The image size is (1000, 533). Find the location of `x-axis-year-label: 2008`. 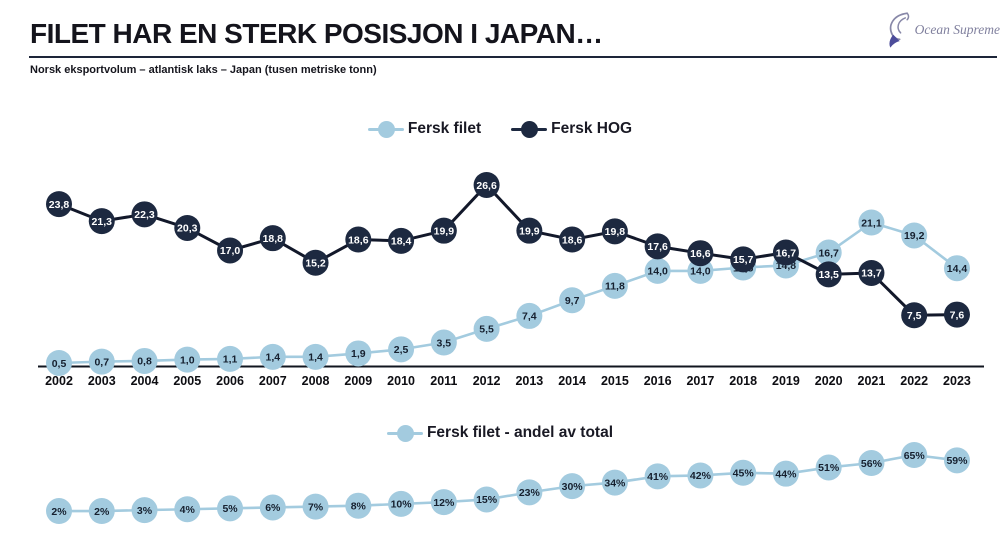

x-axis-year-label: 2008 is located at coordinates (316, 381).